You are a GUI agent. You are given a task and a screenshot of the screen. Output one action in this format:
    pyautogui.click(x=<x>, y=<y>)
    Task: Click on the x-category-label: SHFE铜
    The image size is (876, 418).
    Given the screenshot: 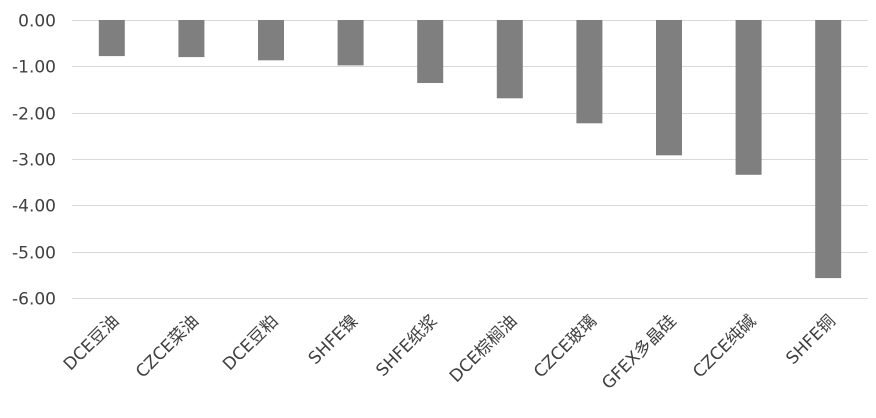 What is the action you would take?
    pyautogui.click(x=810, y=339)
    